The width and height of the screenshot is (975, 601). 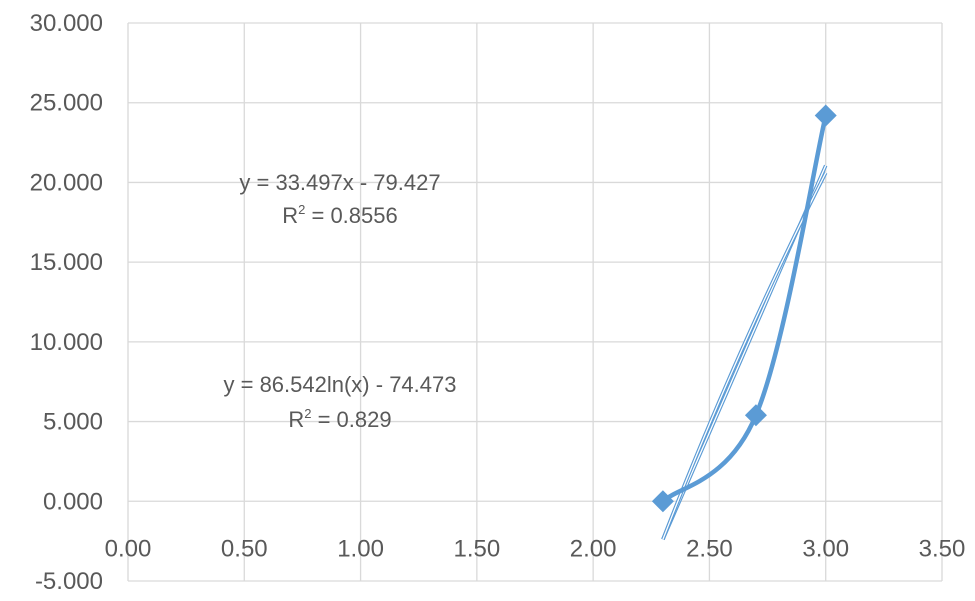 What do you see at coordinates (709, 548) in the screenshot?
I see `x-tick-label: 2.50` at bounding box center [709, 548].